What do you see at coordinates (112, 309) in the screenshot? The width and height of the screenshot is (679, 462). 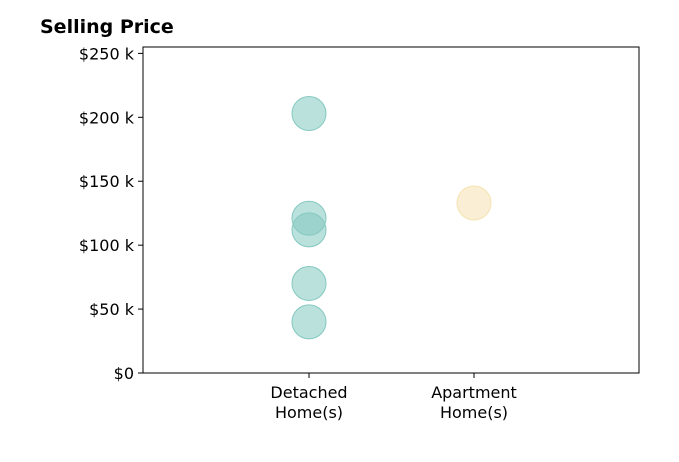 I see `y-tick-label: $50 k` at bounding box center [112, 309].